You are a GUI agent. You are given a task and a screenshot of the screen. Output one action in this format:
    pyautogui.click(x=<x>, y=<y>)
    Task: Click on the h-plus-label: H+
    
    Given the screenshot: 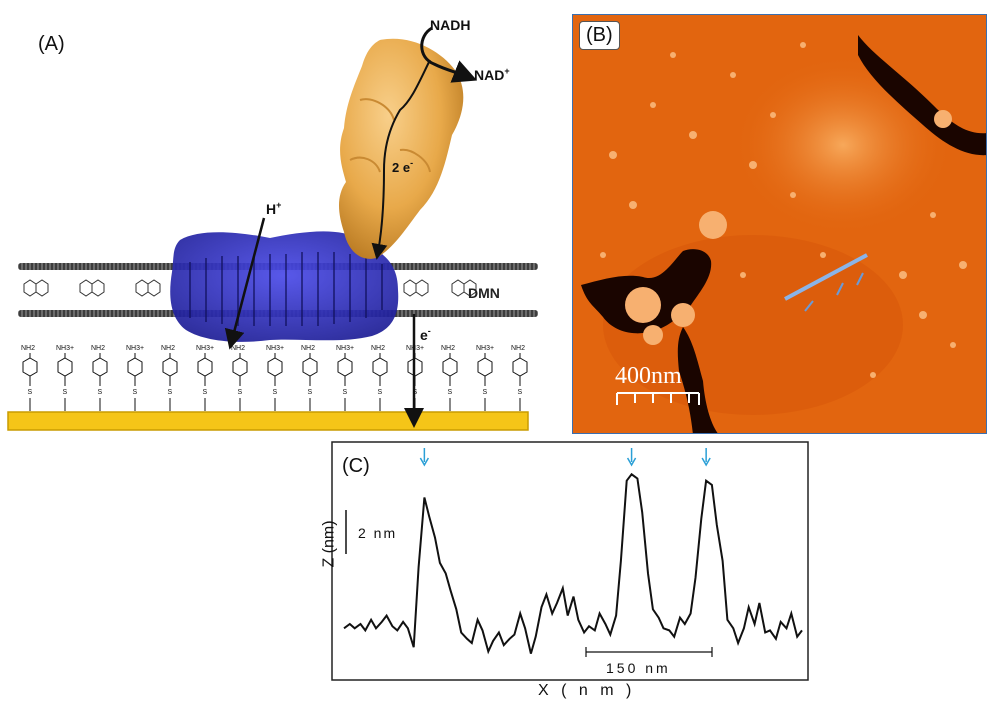 What is the action you would take?
    pyautogui.click(x=273, y=208)
    